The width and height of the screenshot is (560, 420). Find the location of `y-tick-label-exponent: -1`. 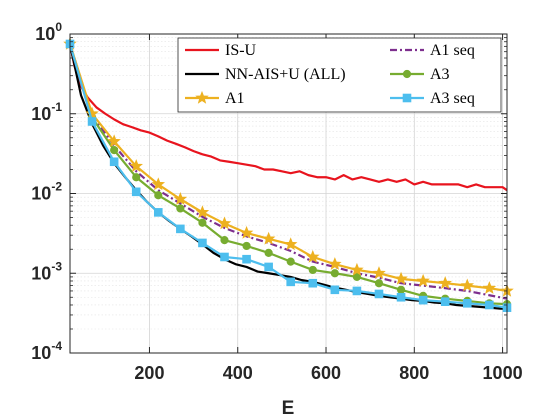

y-tick-label-exponent: -1 is located at coordinates (56, 107).